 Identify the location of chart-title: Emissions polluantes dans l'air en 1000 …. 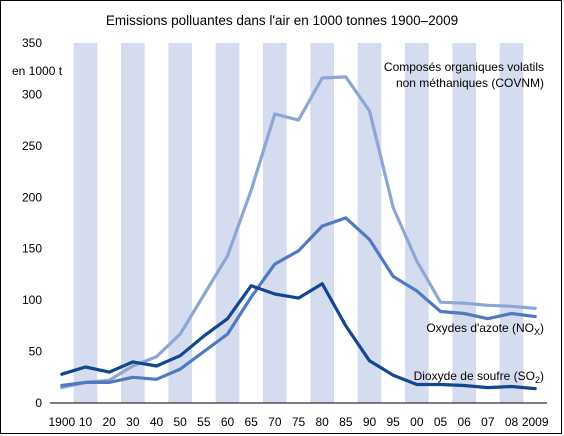
(282, 20).